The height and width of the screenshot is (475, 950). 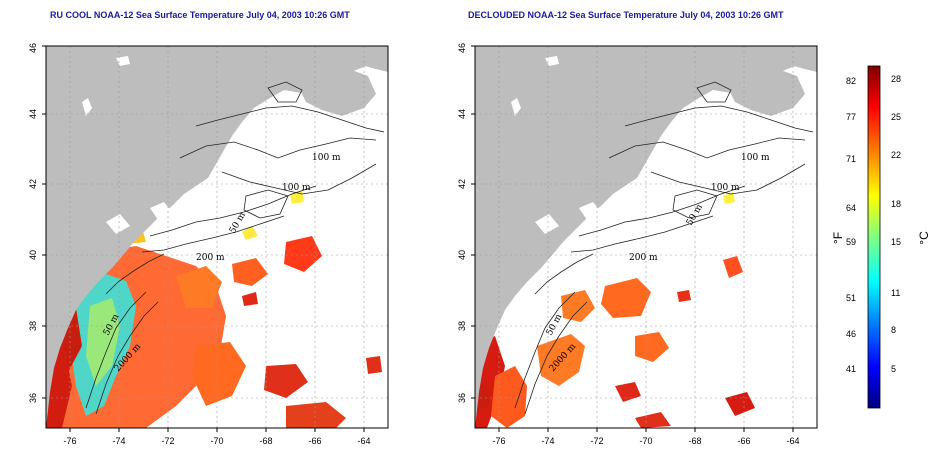 What do you see at coordinates (851, 159) in the screenshot?
I see `fahrenheit-tick-label: 71` at bounding box center [851, 159].